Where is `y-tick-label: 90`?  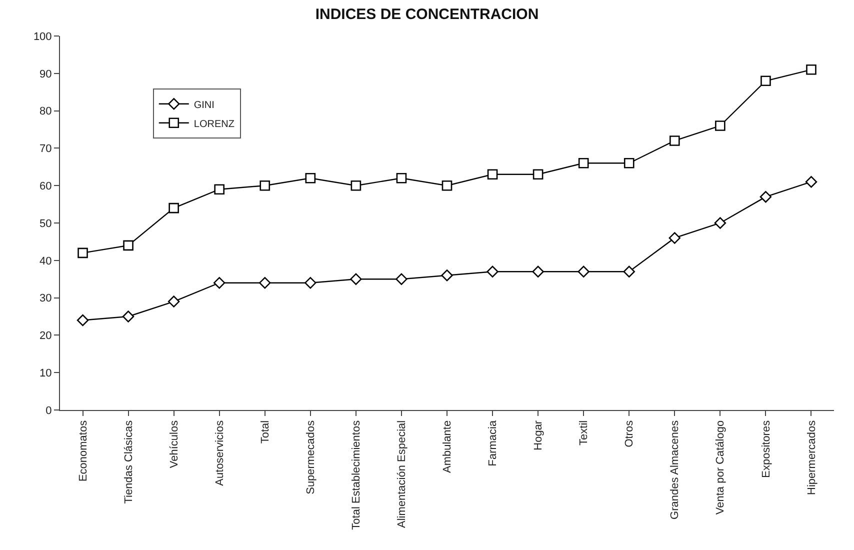 y-tick-label: 90 is located at coordinates (46, 74).